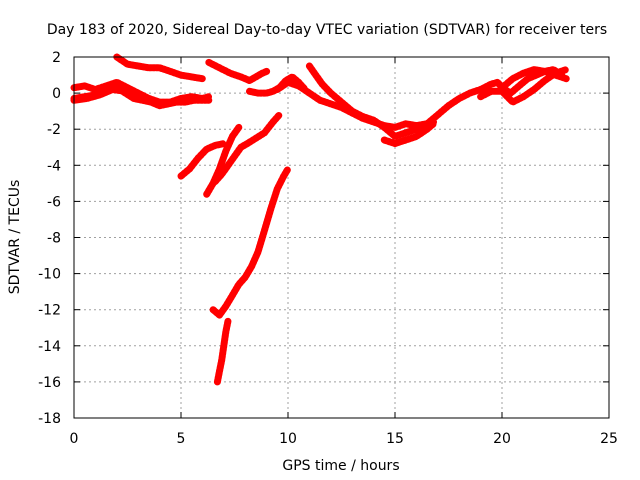 The image size is (640, 480). Describe the element at coordinates (609, 439) in the screenshot. I see `x-tick-label: 25` at that location.